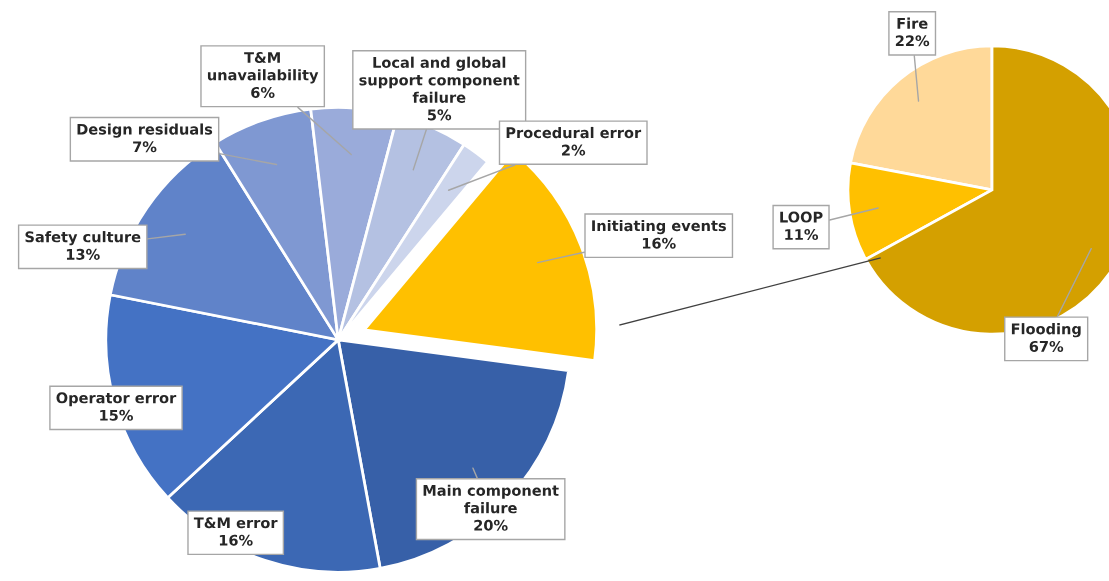  I want to click on slice-label: Initiating events, so click(659, 227).